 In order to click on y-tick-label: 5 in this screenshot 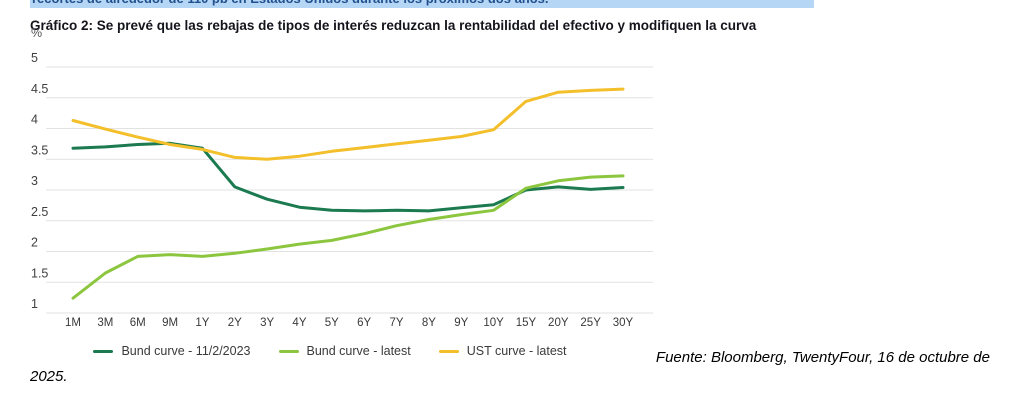, I will do `click(34, 58)`.